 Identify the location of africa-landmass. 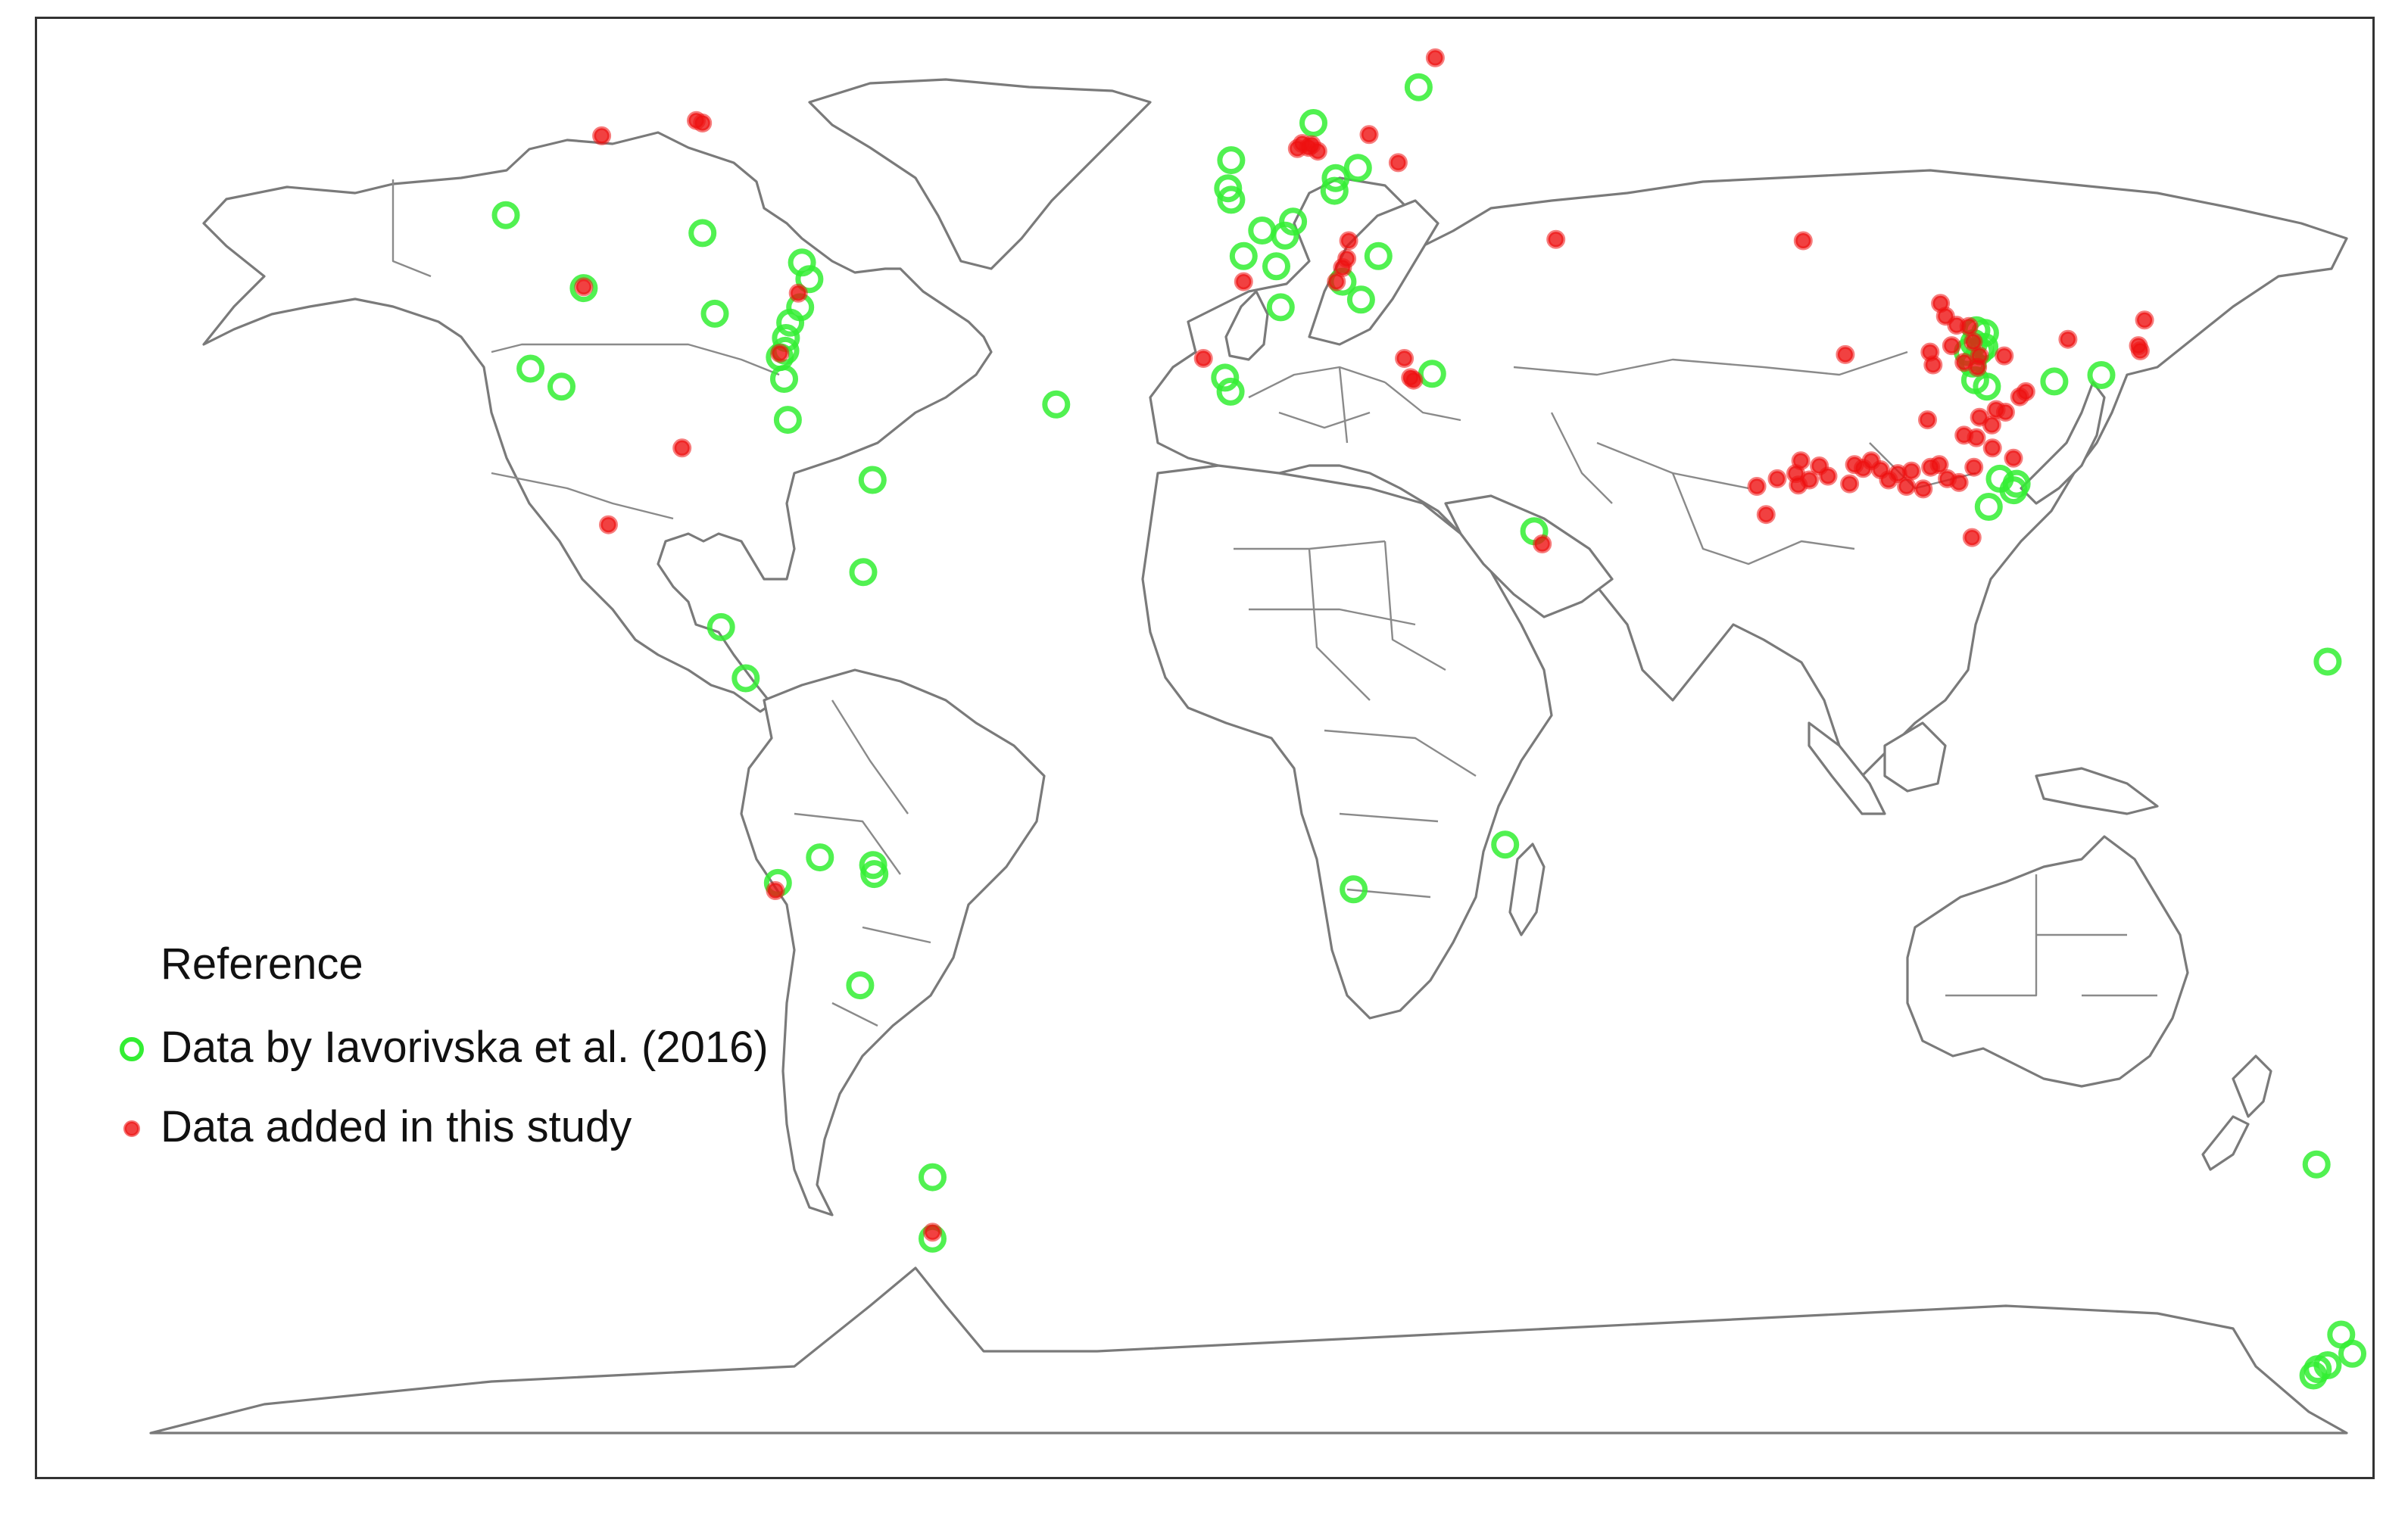
(1347, 742).